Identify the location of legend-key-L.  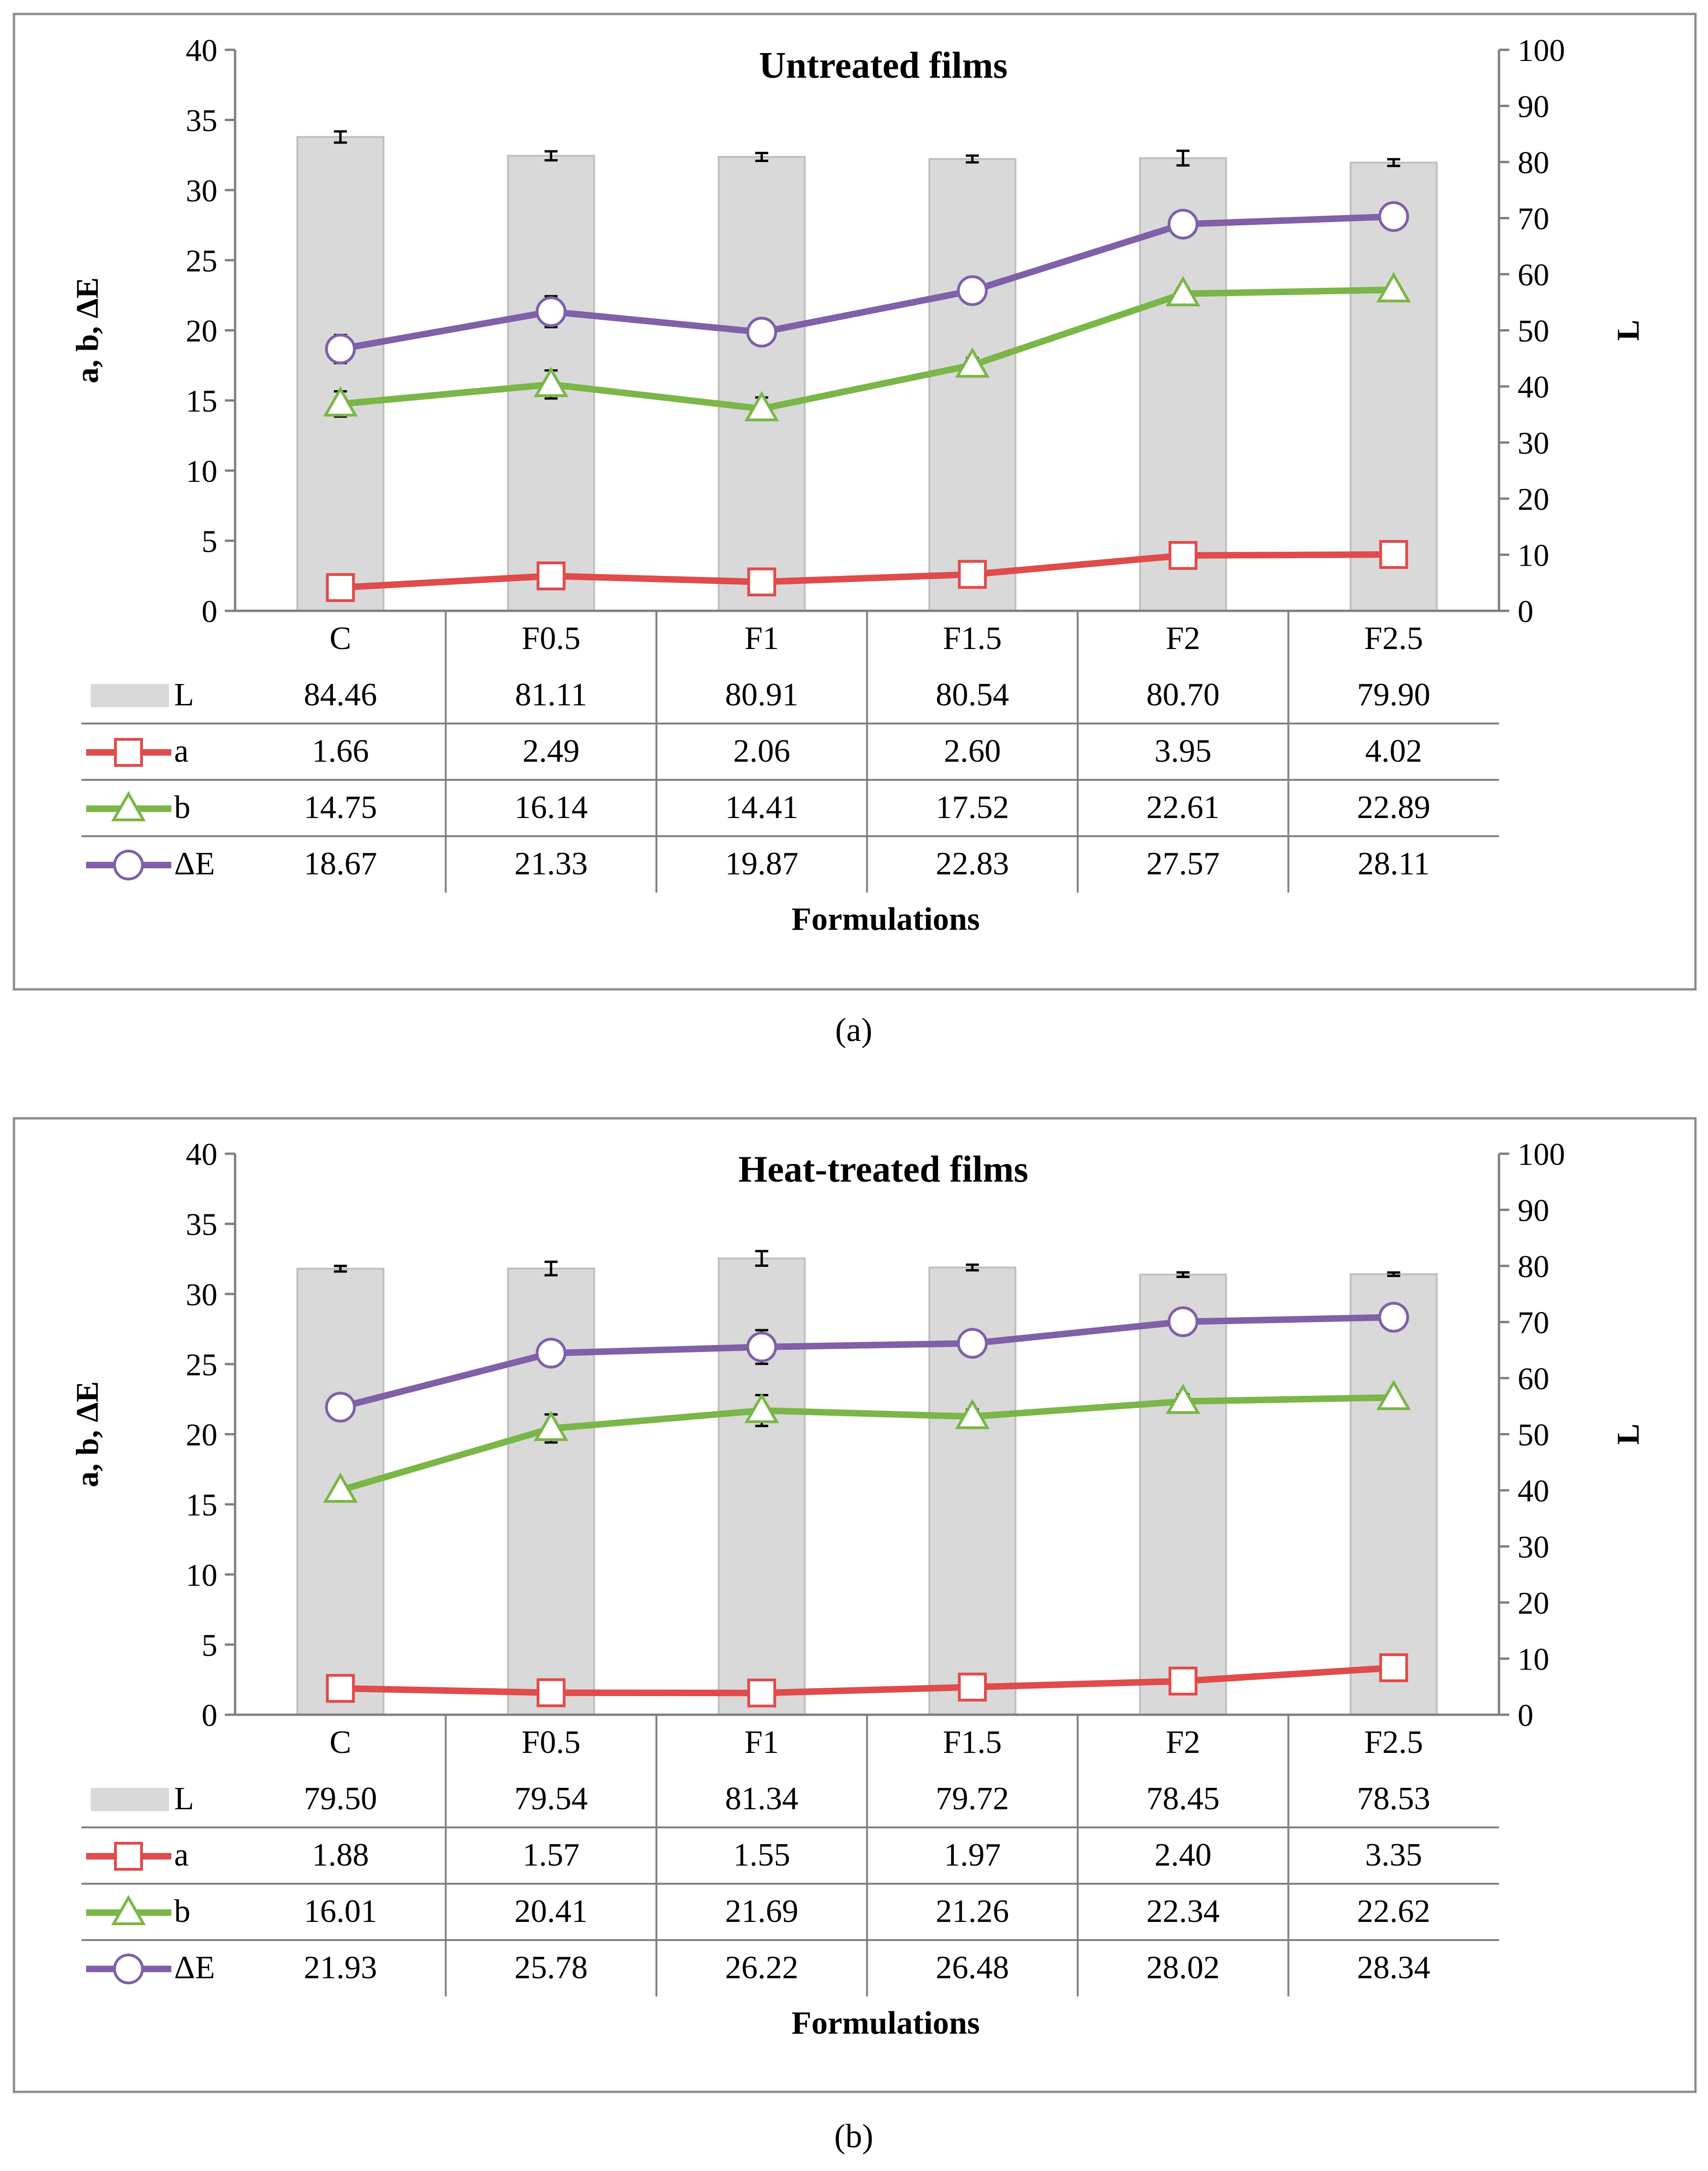
(130, 695).